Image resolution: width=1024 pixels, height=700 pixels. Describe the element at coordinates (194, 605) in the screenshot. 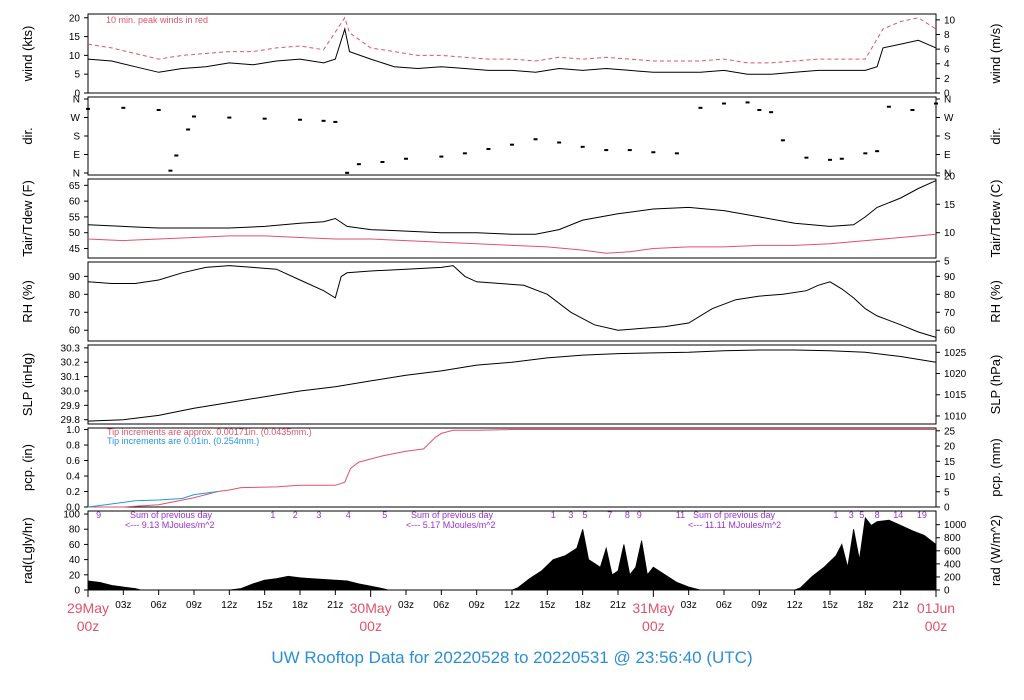

I see `x-tick-label: 09z` at that location.